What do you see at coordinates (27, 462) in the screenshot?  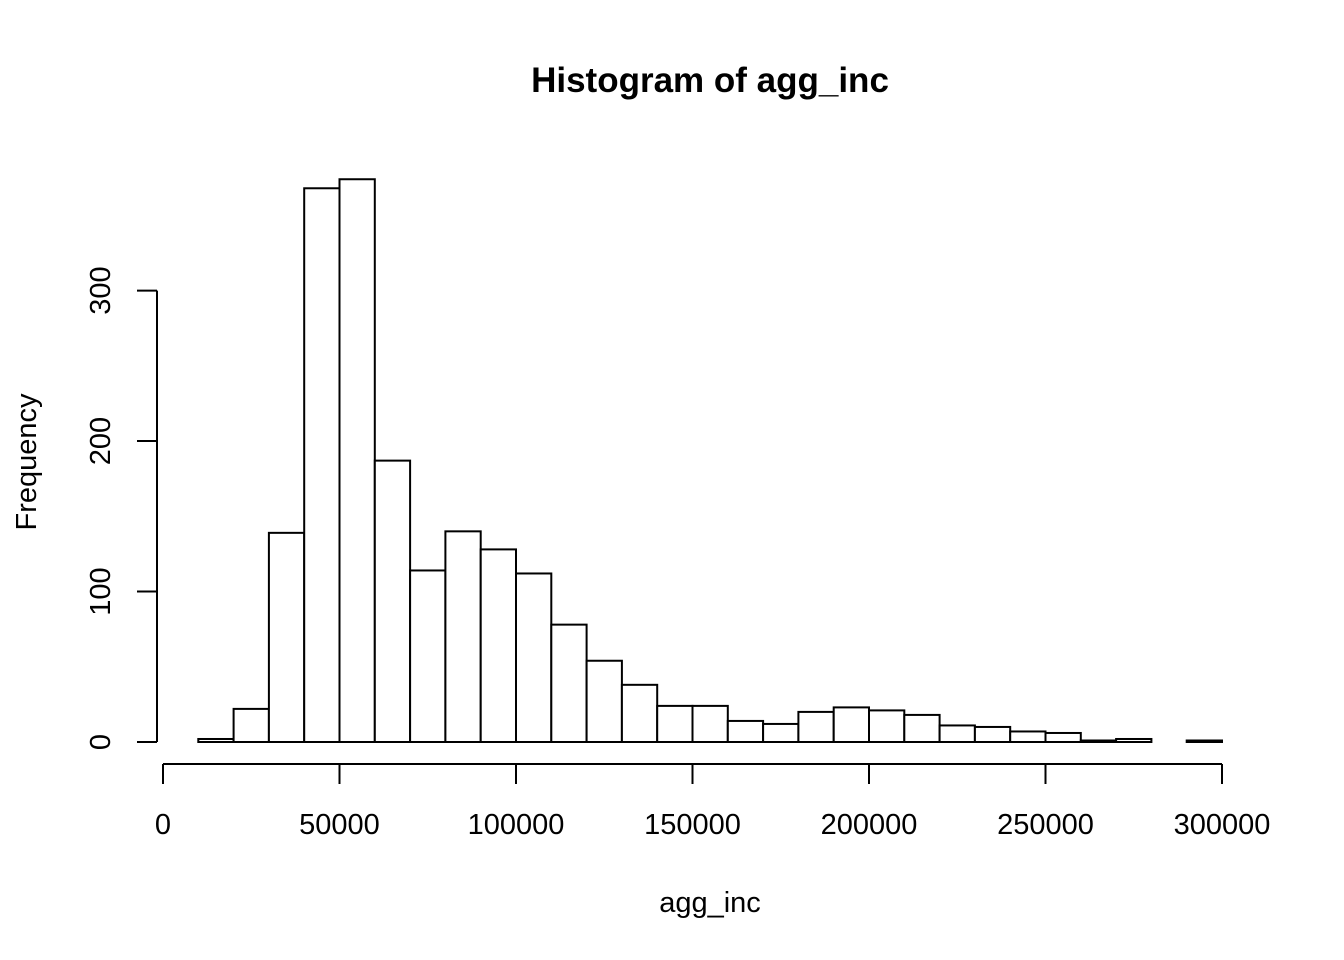 I see `y-axis-label: Frequency` at bounding box center [27, 462].